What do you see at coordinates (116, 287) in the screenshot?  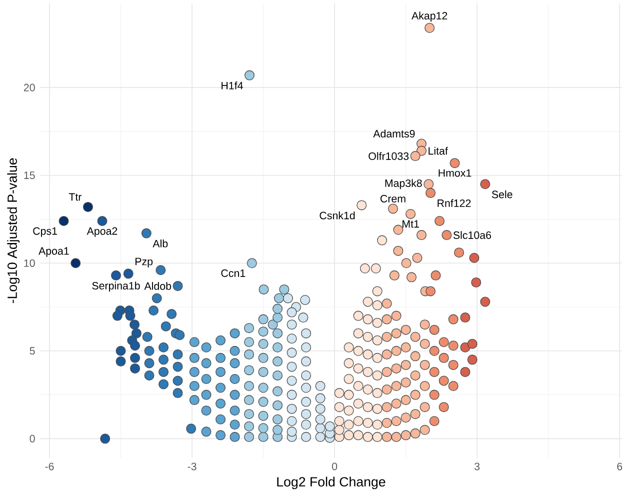 I see `annotation: Serpina1b` at bounding box center [116, 287].